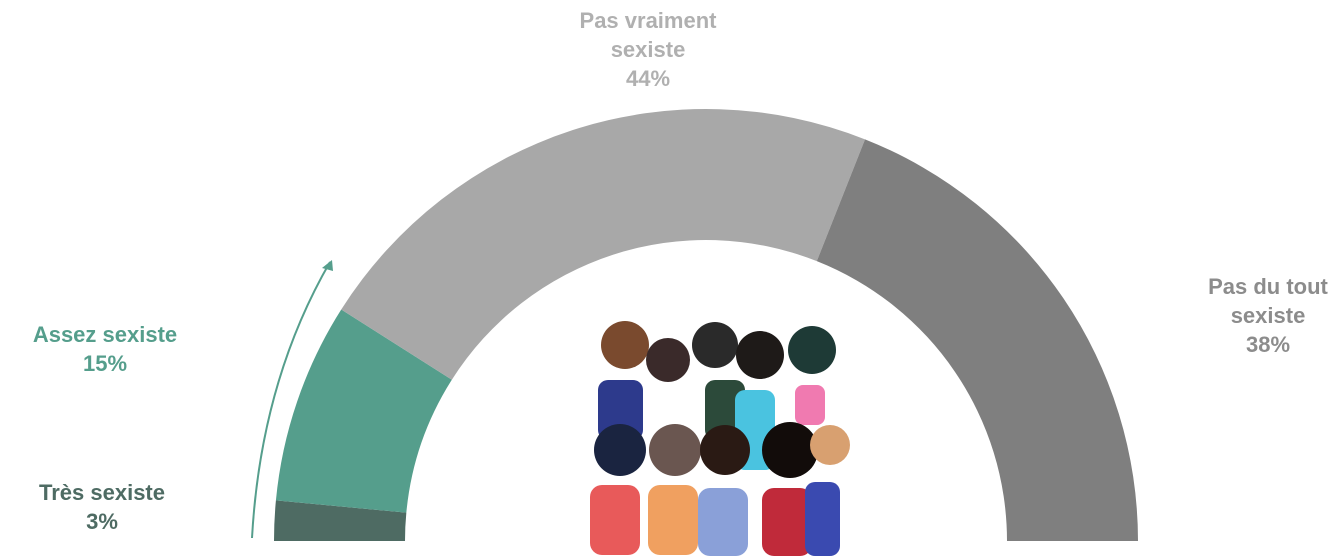  I want to click on arrow, so click(291, 400).